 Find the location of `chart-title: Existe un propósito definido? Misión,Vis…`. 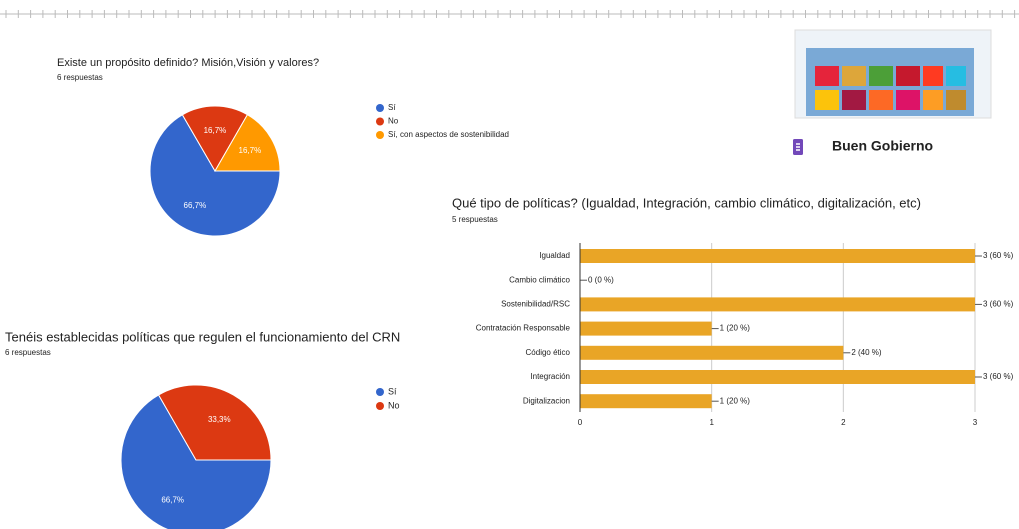

chart-title: Existe un propósito definido? Misión,Vis… is located at coordinates (188, 63).